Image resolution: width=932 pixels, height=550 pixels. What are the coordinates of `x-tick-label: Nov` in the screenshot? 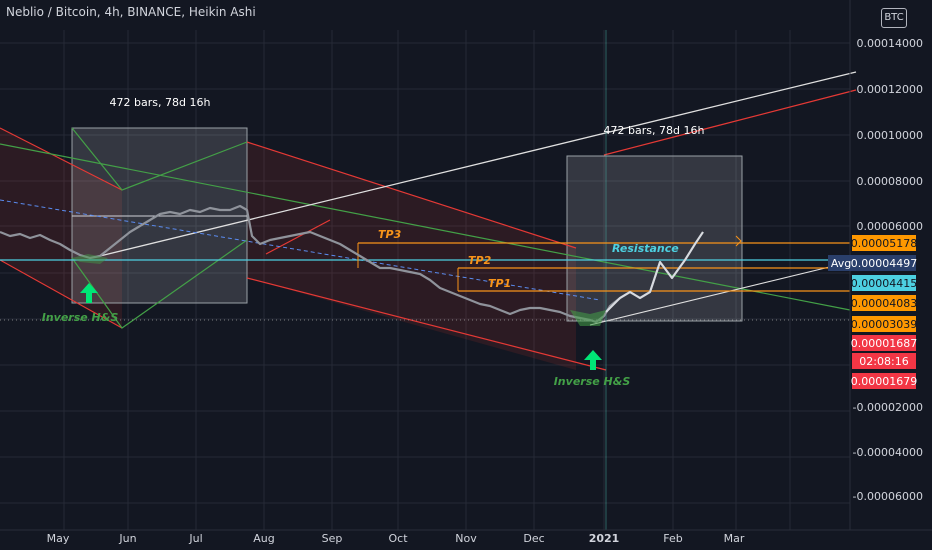 It's located at (466, 538).